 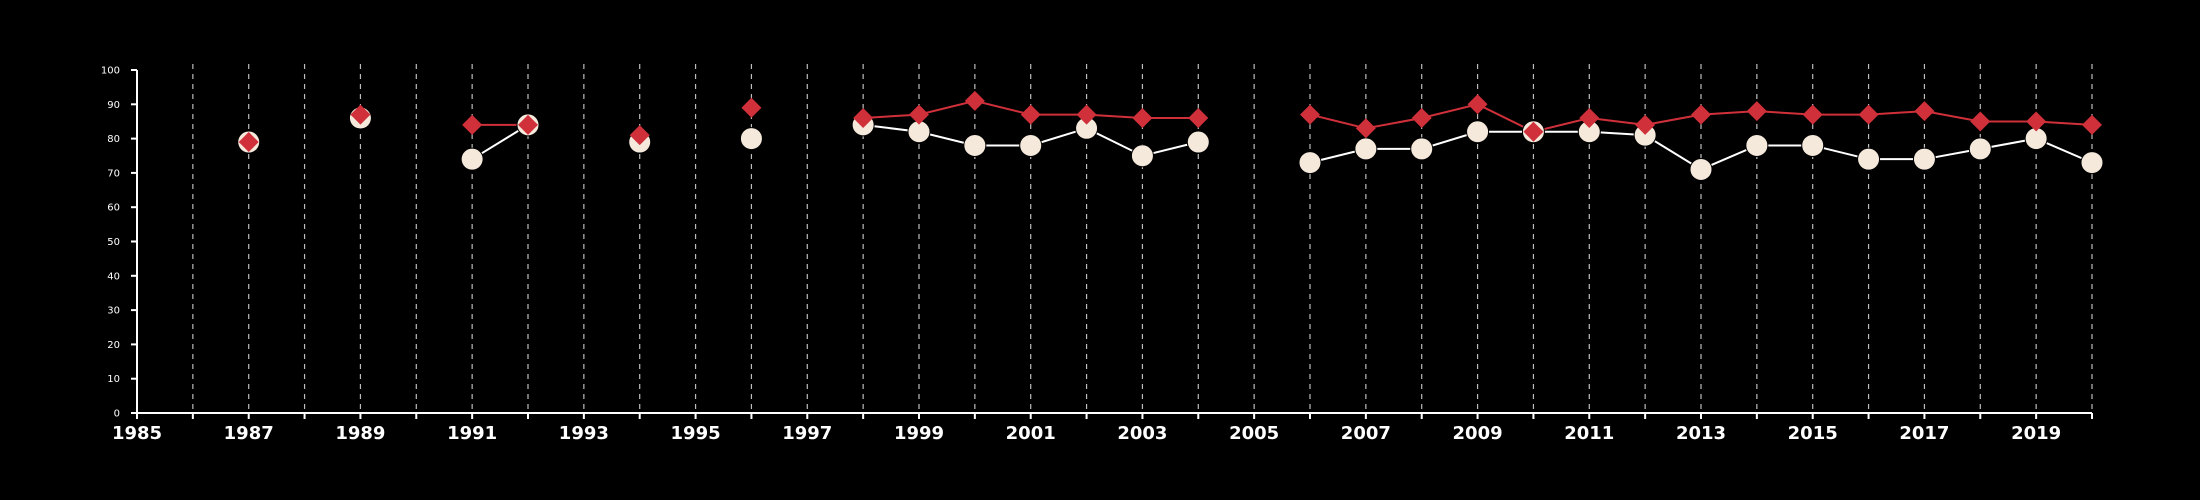 I want to click on x-tick-label: 1989, so click(x=360, y=433).